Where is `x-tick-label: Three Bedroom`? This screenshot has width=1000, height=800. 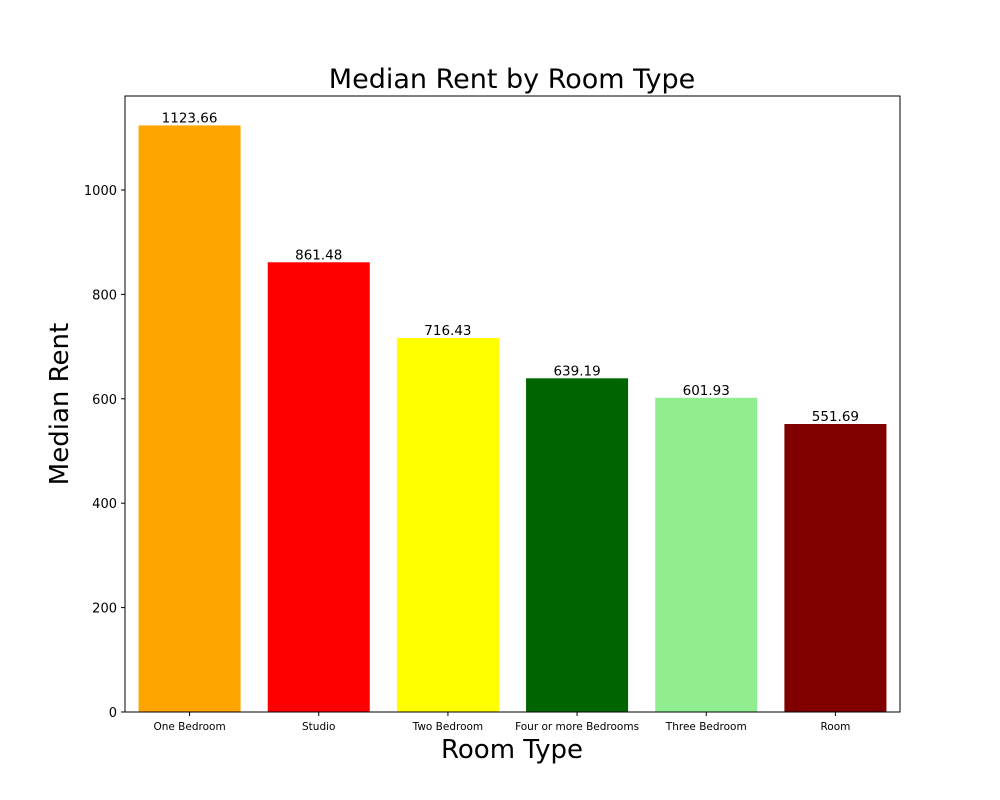 x-tick-label: Three Bedroom is located at coordinates (706, 727).